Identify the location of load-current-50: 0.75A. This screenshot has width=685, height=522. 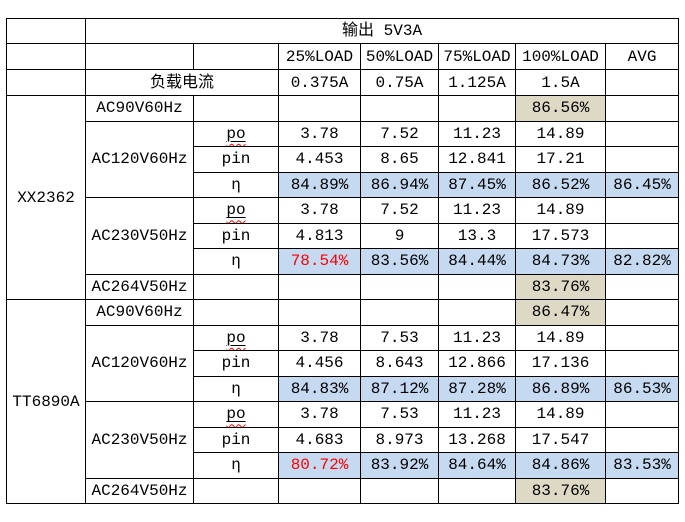
(399, 82).